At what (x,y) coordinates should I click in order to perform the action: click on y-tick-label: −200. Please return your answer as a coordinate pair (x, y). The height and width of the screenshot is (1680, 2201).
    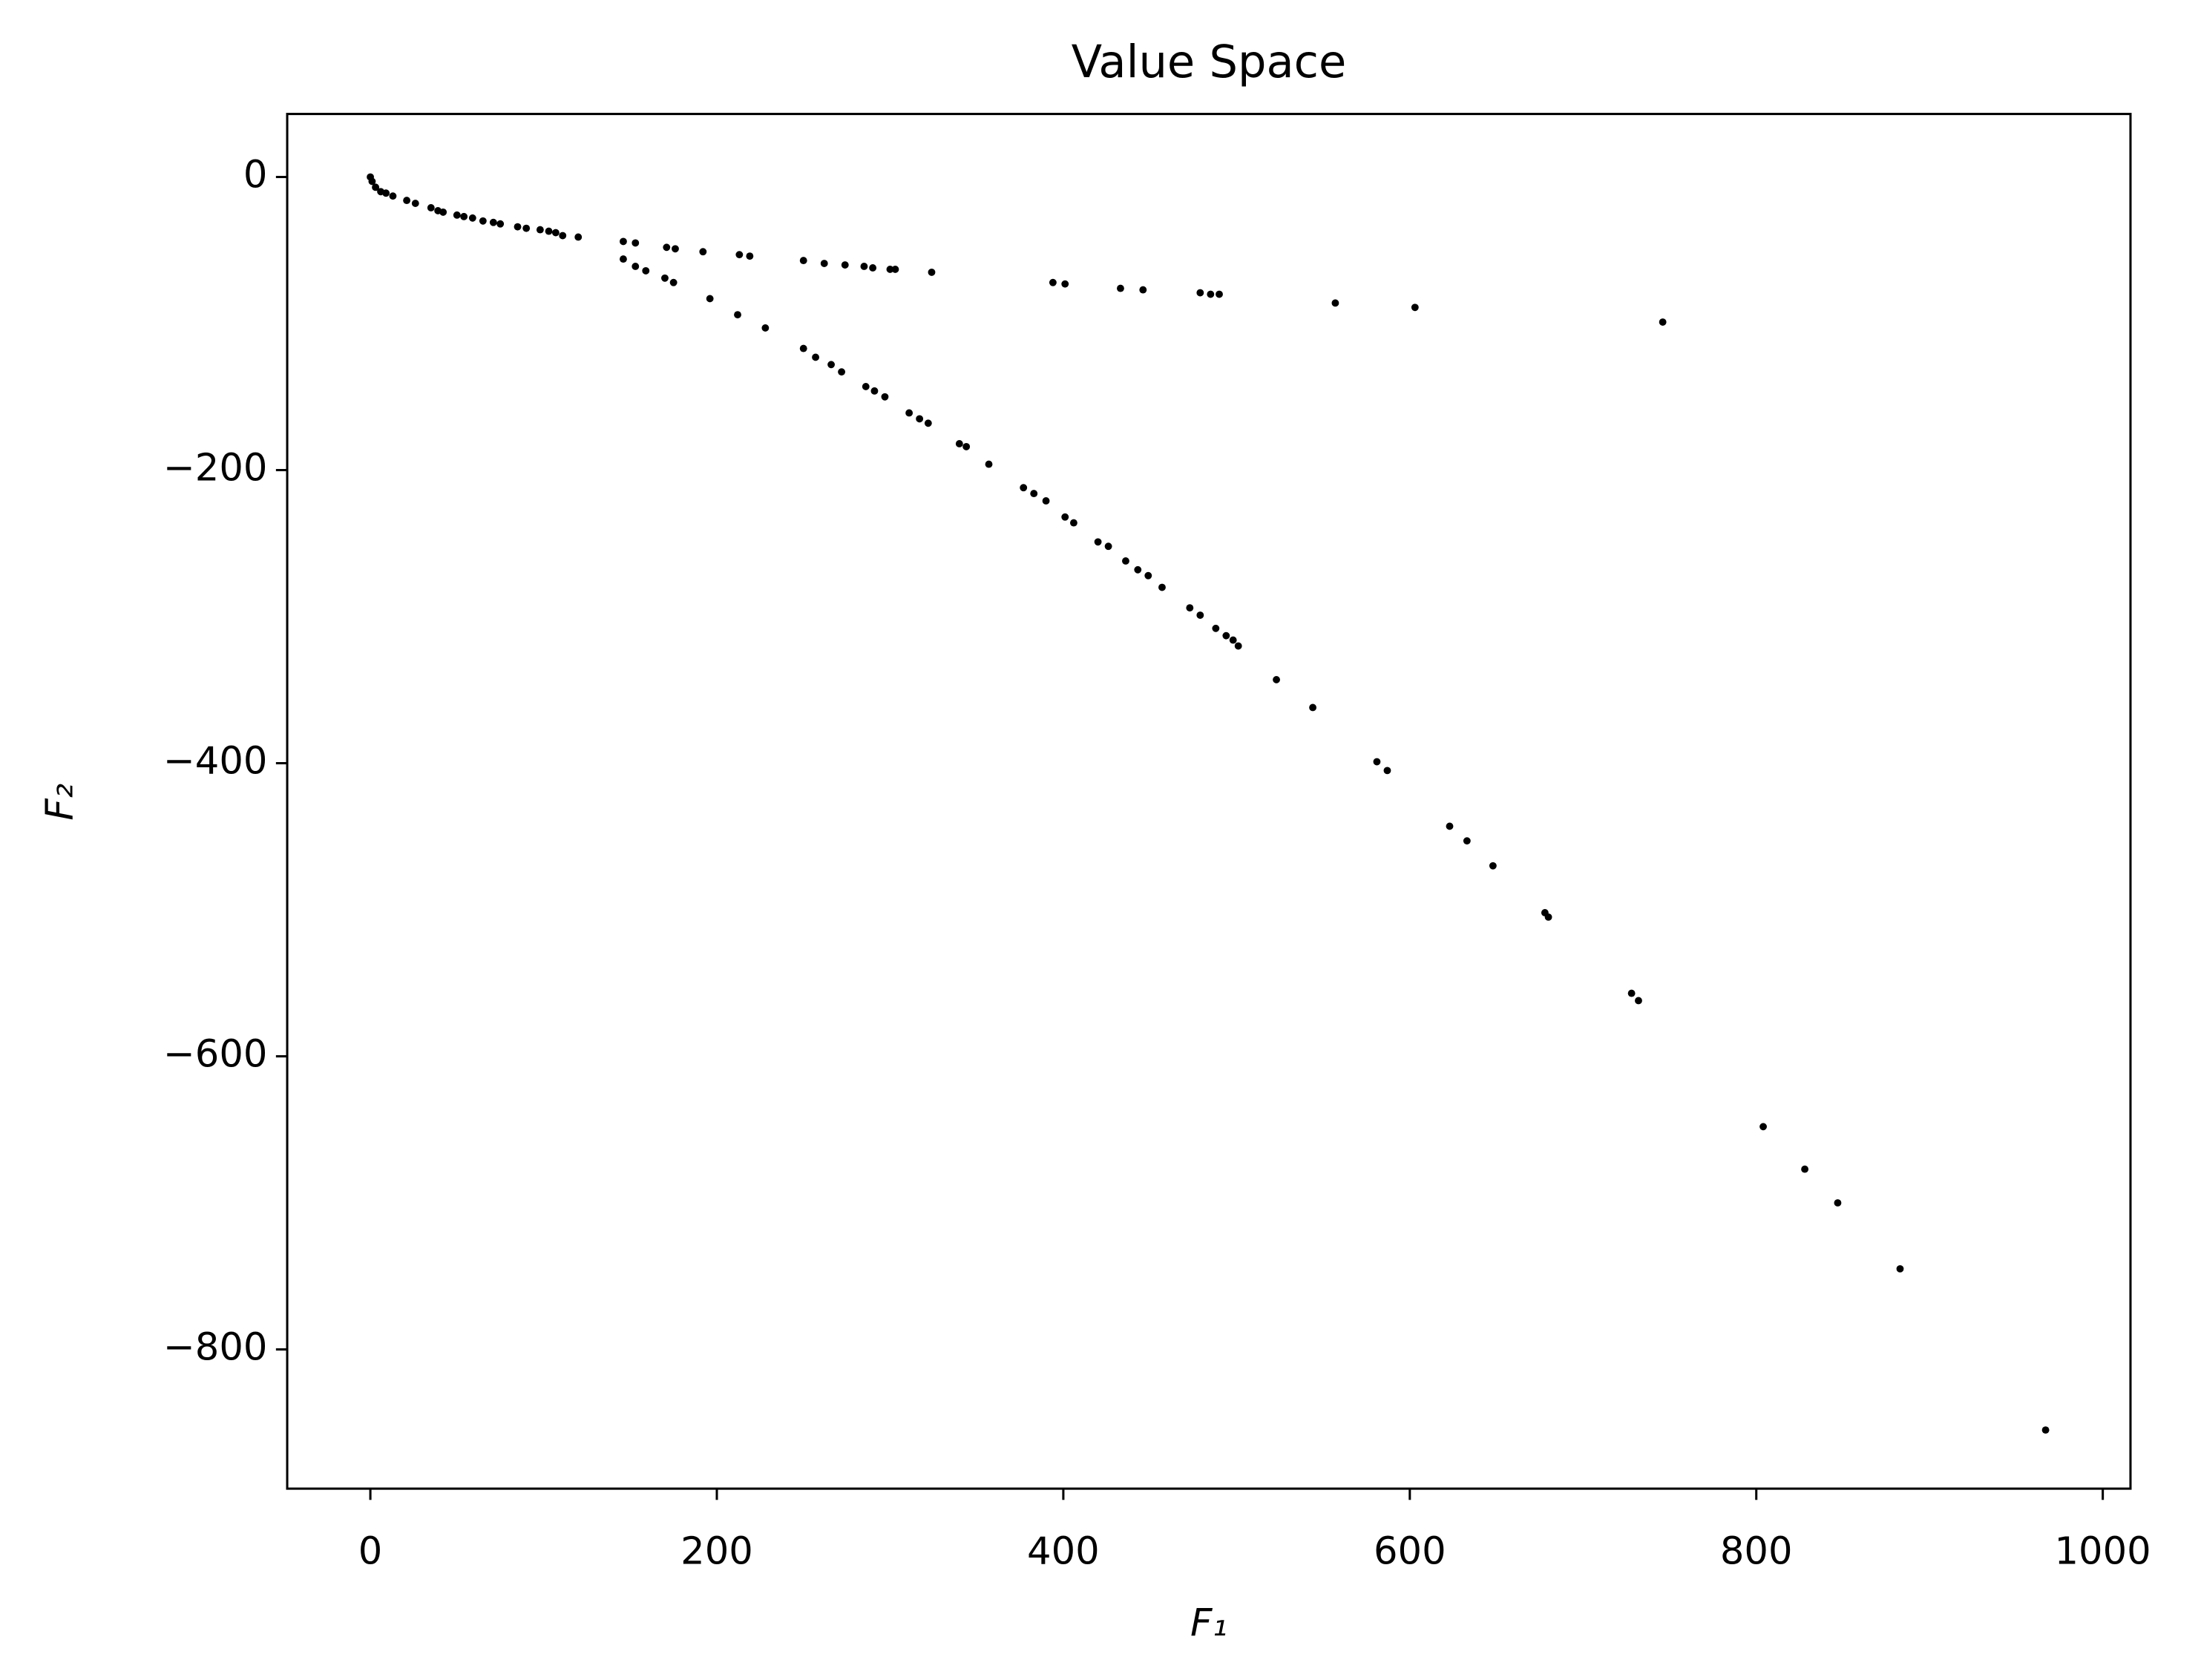
    Looking at the image, I should click on (216, 468).